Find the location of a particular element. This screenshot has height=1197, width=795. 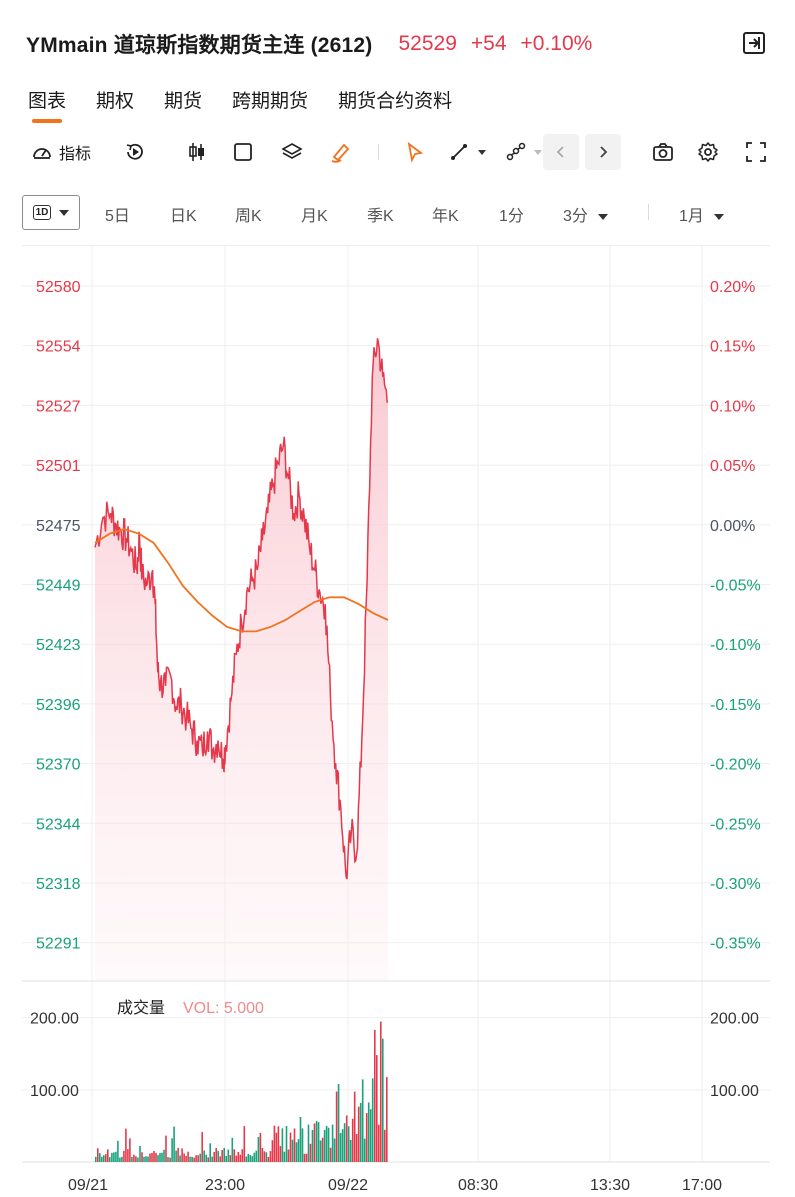

candlestick-icon is located at coordinates (197, 152).